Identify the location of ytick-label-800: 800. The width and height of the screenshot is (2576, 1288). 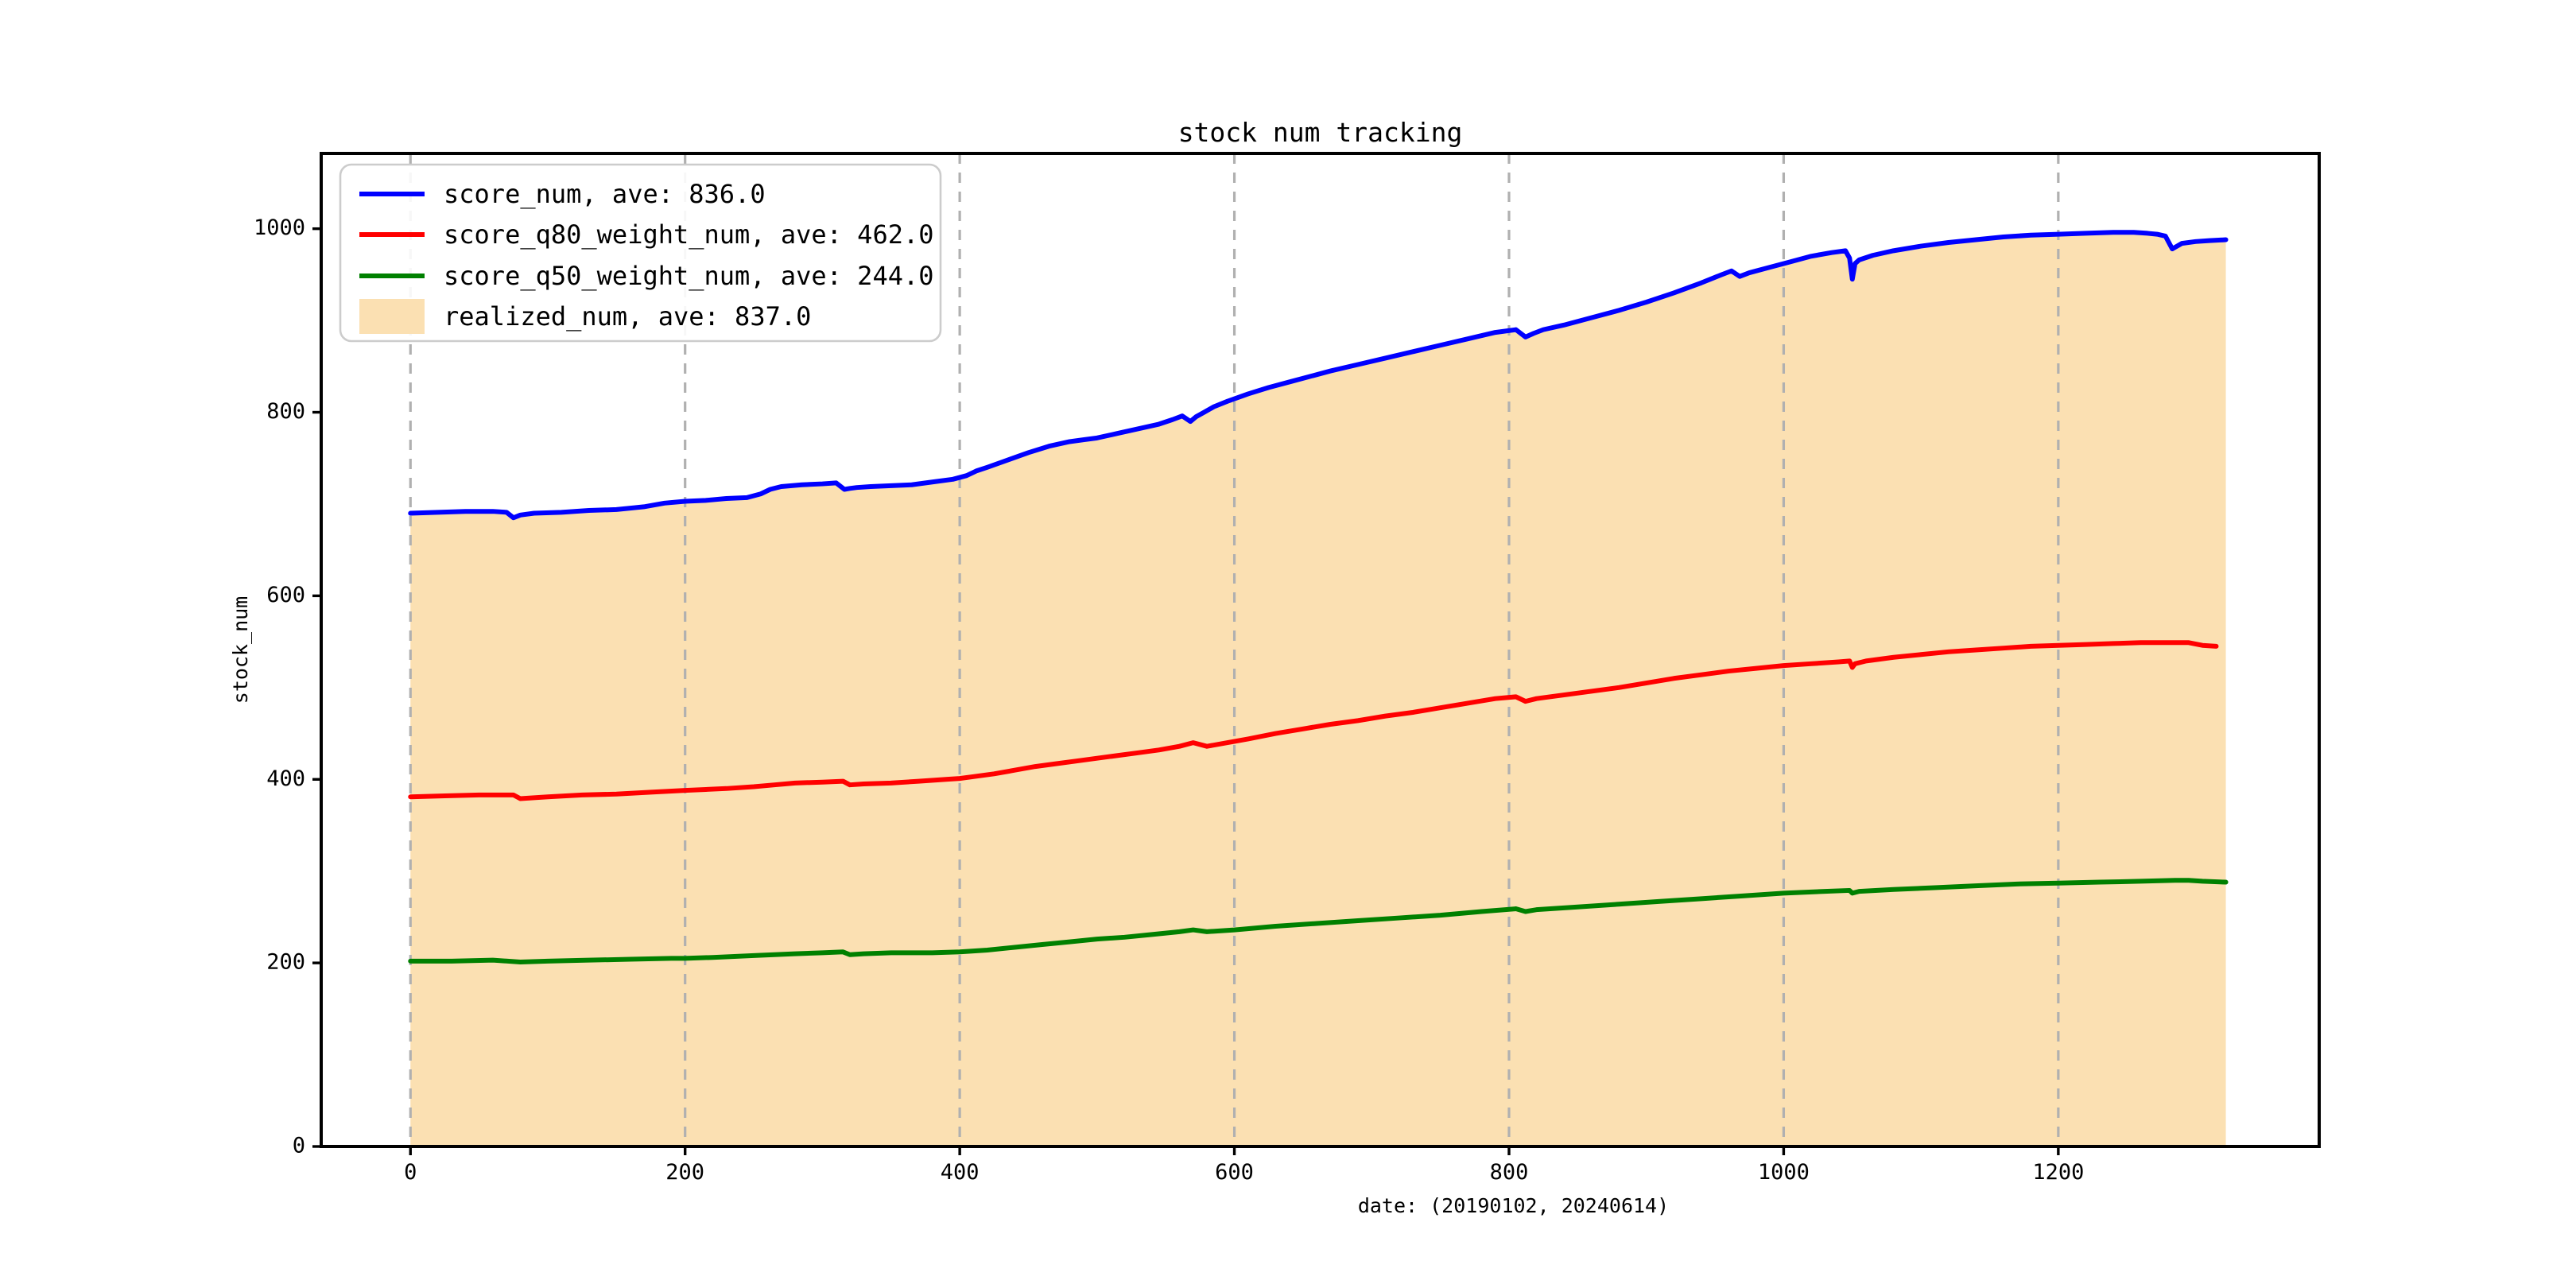
(285, 412).